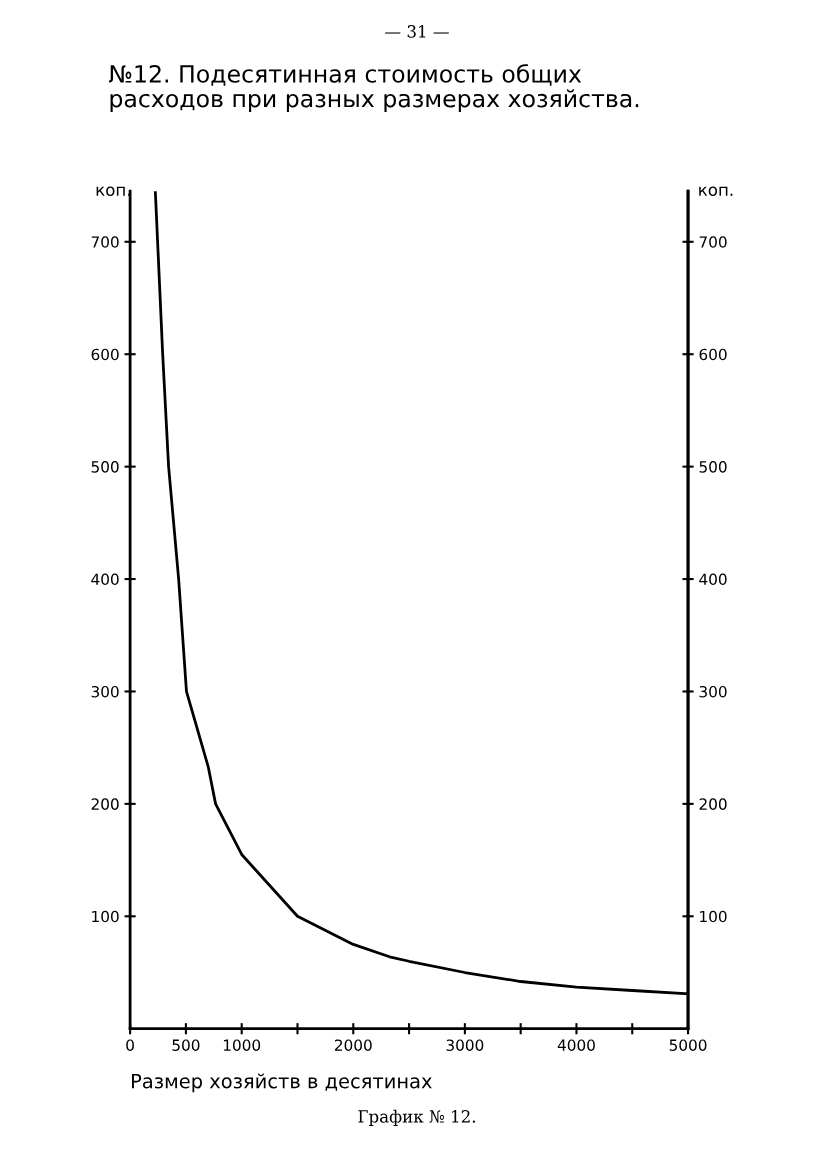  What do you see at coordinates (105, 804) in the screenshot?
I see `y-tick-label: 200` at bounding box center [105, 804].